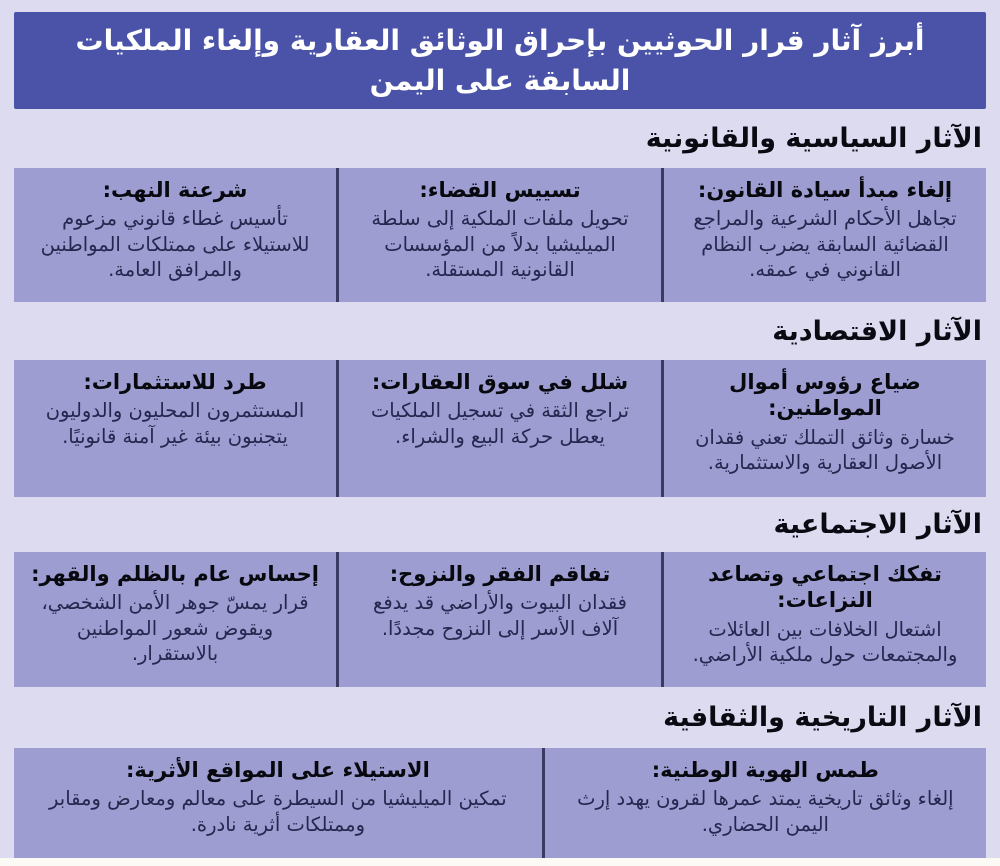 This screenshot has width=1000, height=866. Describe the element at coordinates (500, 574) in the screenshot. I see `card-title: تفاقم الفقر والنزوح:` at that location.